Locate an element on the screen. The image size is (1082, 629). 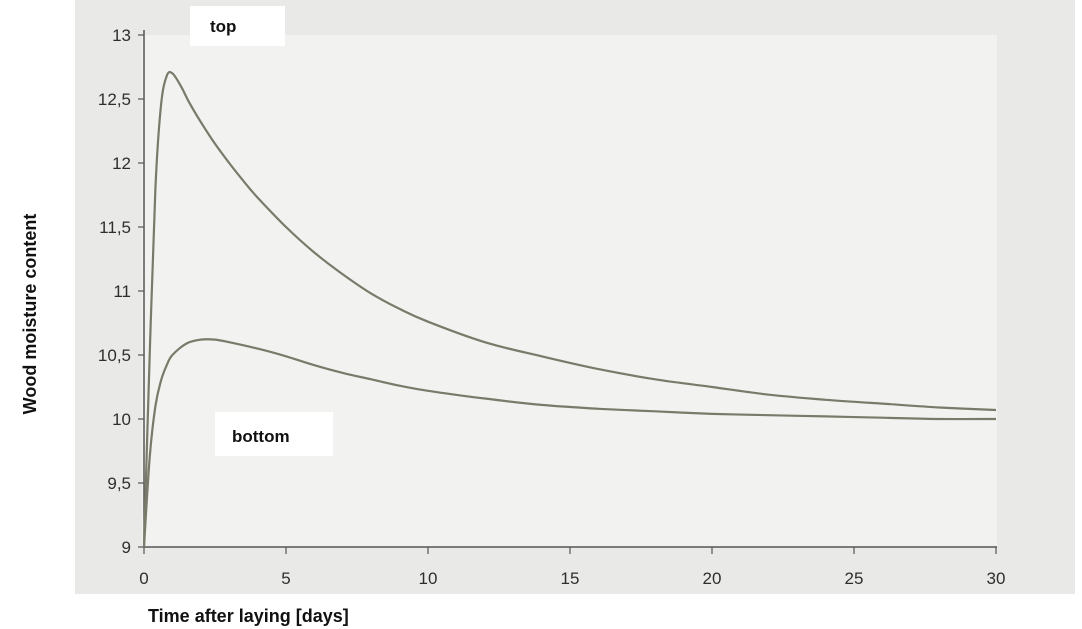
y-tick-label: 9,5 is located at coordinates (119, 483).